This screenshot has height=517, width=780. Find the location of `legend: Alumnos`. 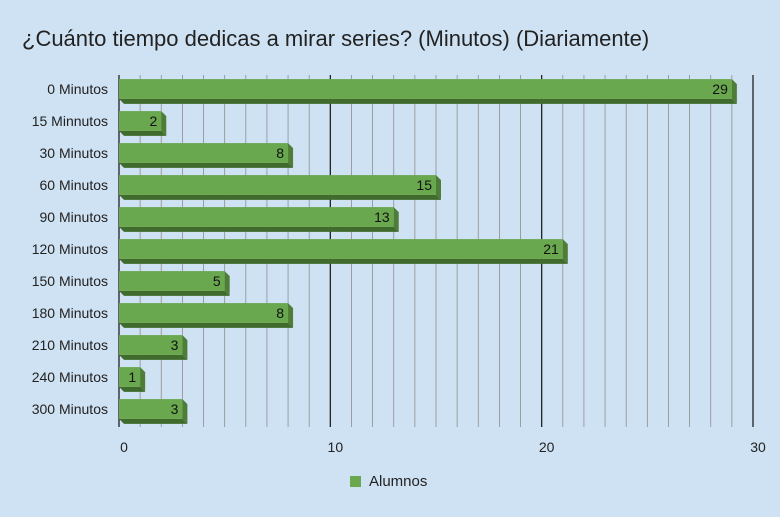

legend: Alumnos is located at coordinates (388, 481).